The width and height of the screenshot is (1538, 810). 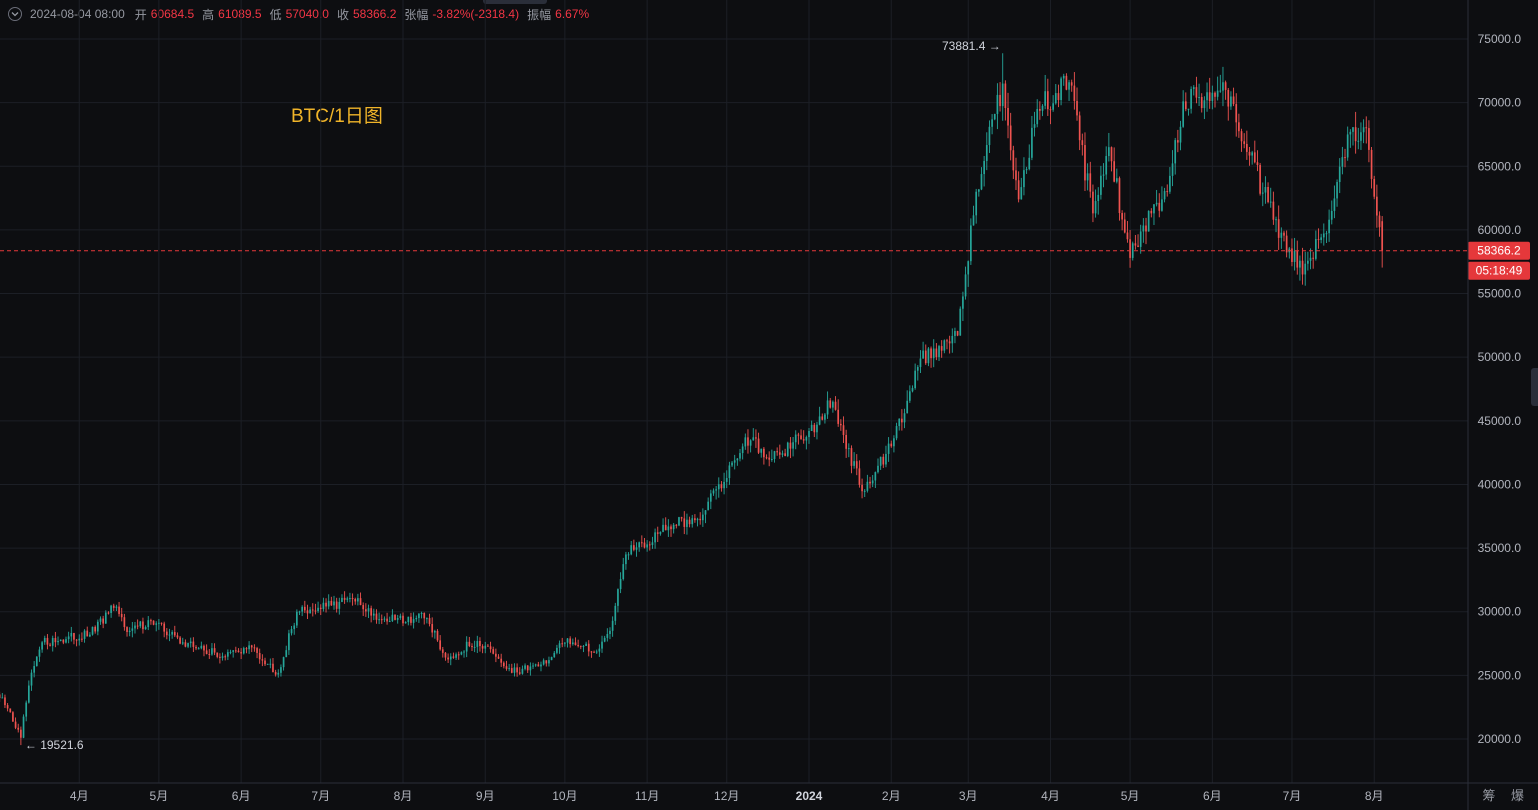 What do you see at coordinates (515, 2) in the screenshot?
I see `top-resize-handle` at bounding box center [515, 2].